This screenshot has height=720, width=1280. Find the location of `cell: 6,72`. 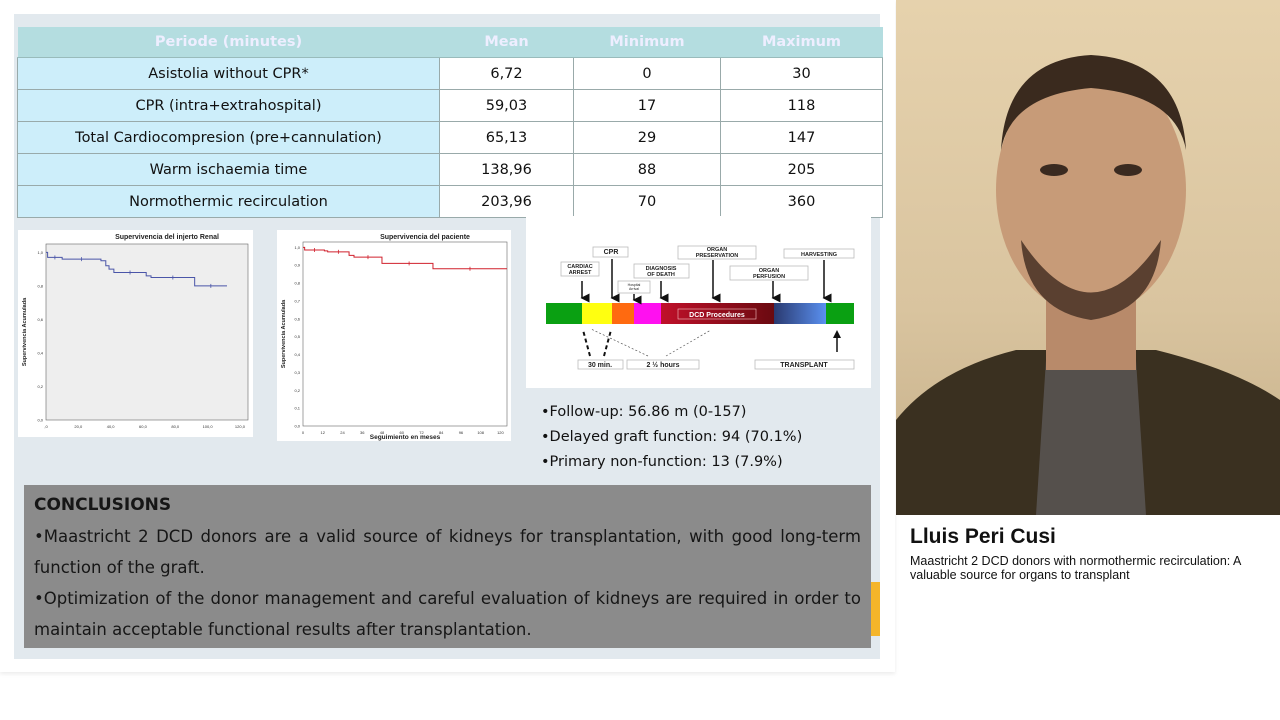

cell: 6,72 is located at coordinates (506, 73).